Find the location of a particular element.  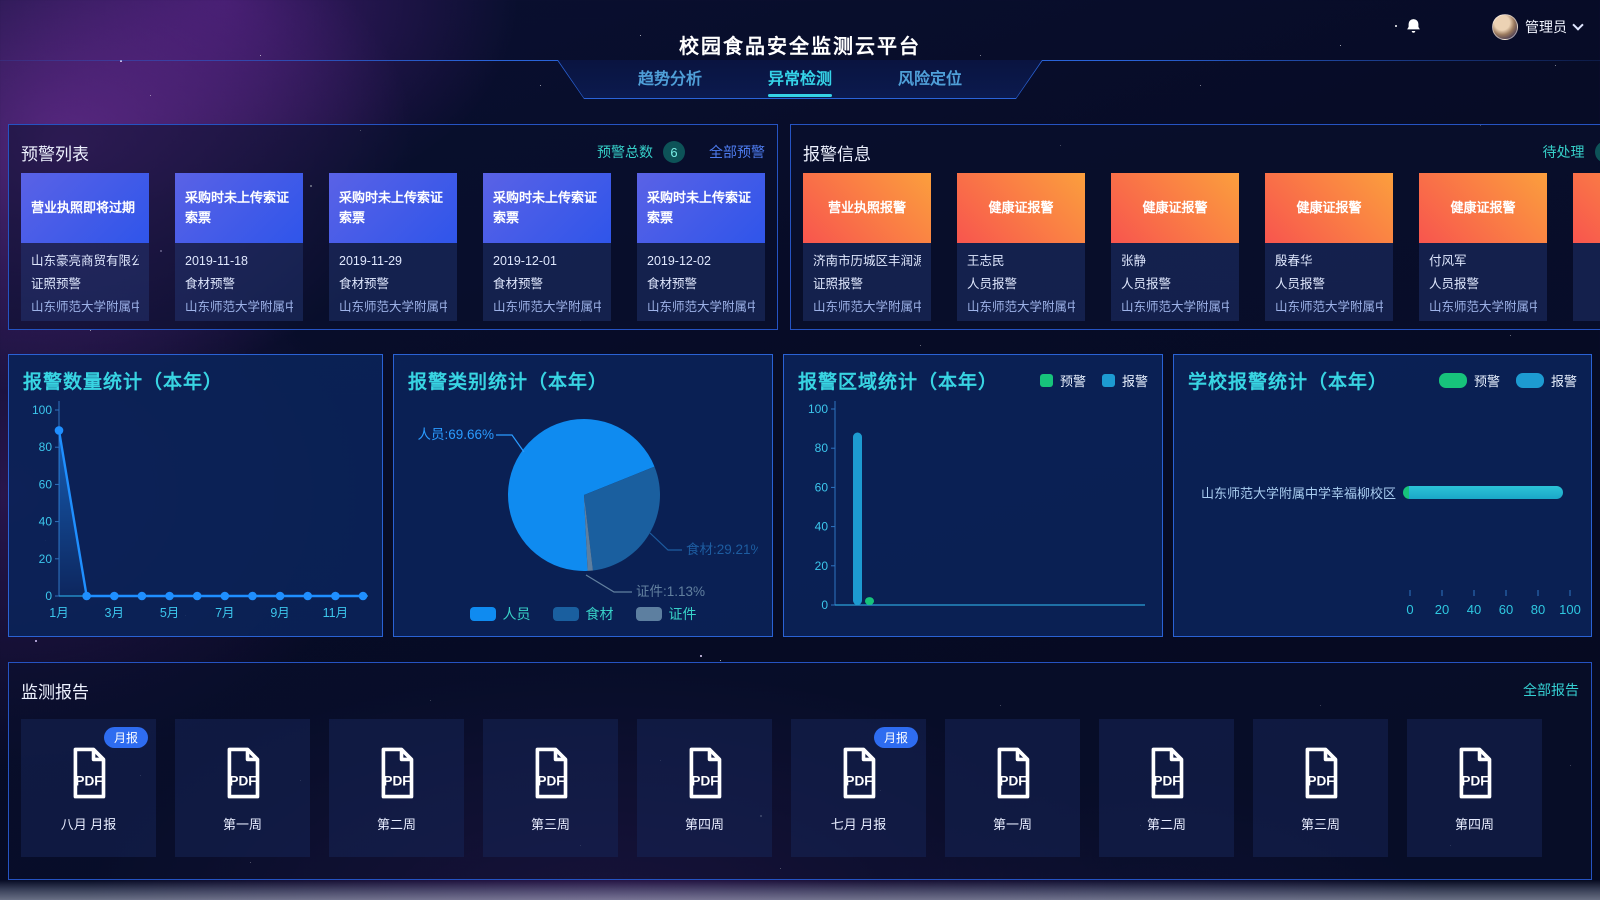

hbar-warning-segment is located at coordinates (1406, 492).